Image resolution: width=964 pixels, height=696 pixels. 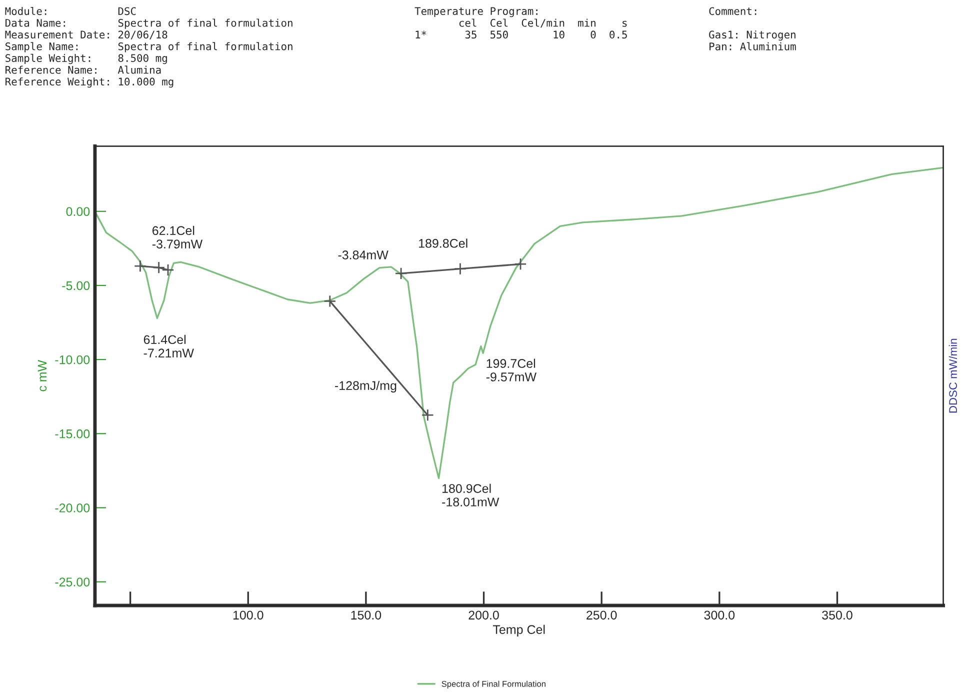 What do you see at coordinates (78, 211) in the screenshot?
I see `y-tick-label: 0.00` at bounding box center [78, 211].